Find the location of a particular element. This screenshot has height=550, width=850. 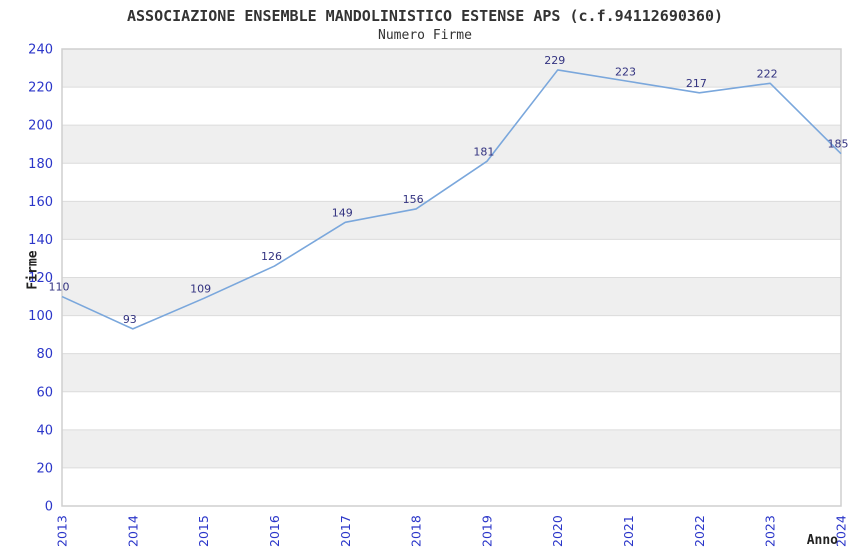

data-point-label: 185 is located at coordinates (838, 144).